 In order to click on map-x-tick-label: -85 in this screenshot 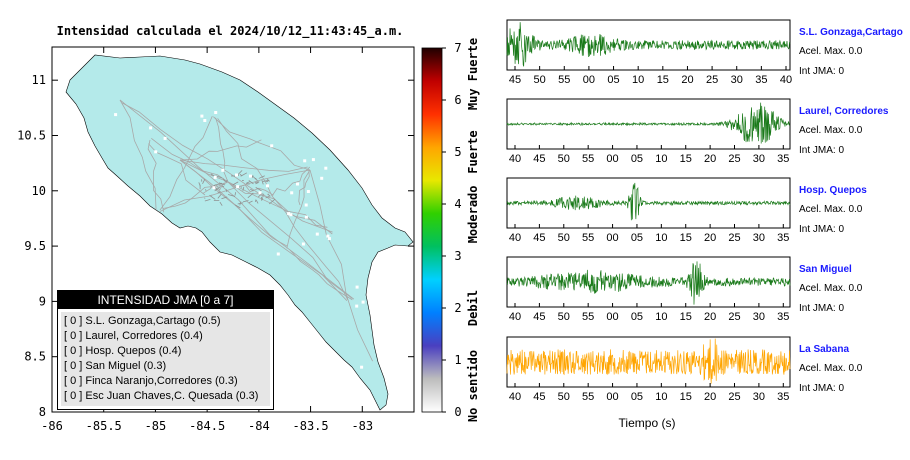, I will do `click(156, 426)`.